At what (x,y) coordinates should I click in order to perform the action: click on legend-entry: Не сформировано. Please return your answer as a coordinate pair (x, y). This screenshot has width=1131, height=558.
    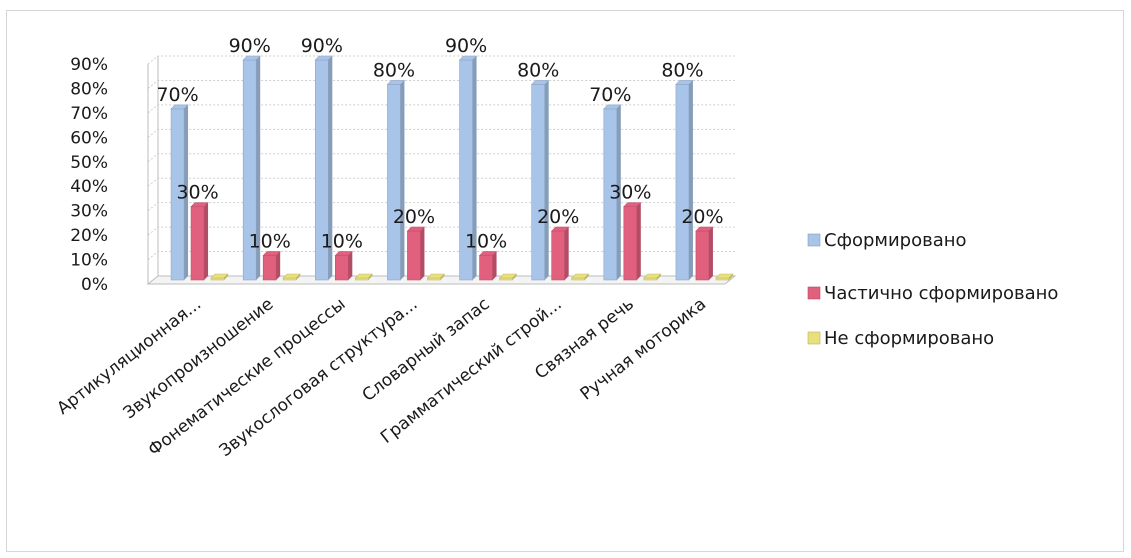
    Looking at the image, I should click on (909, 338).